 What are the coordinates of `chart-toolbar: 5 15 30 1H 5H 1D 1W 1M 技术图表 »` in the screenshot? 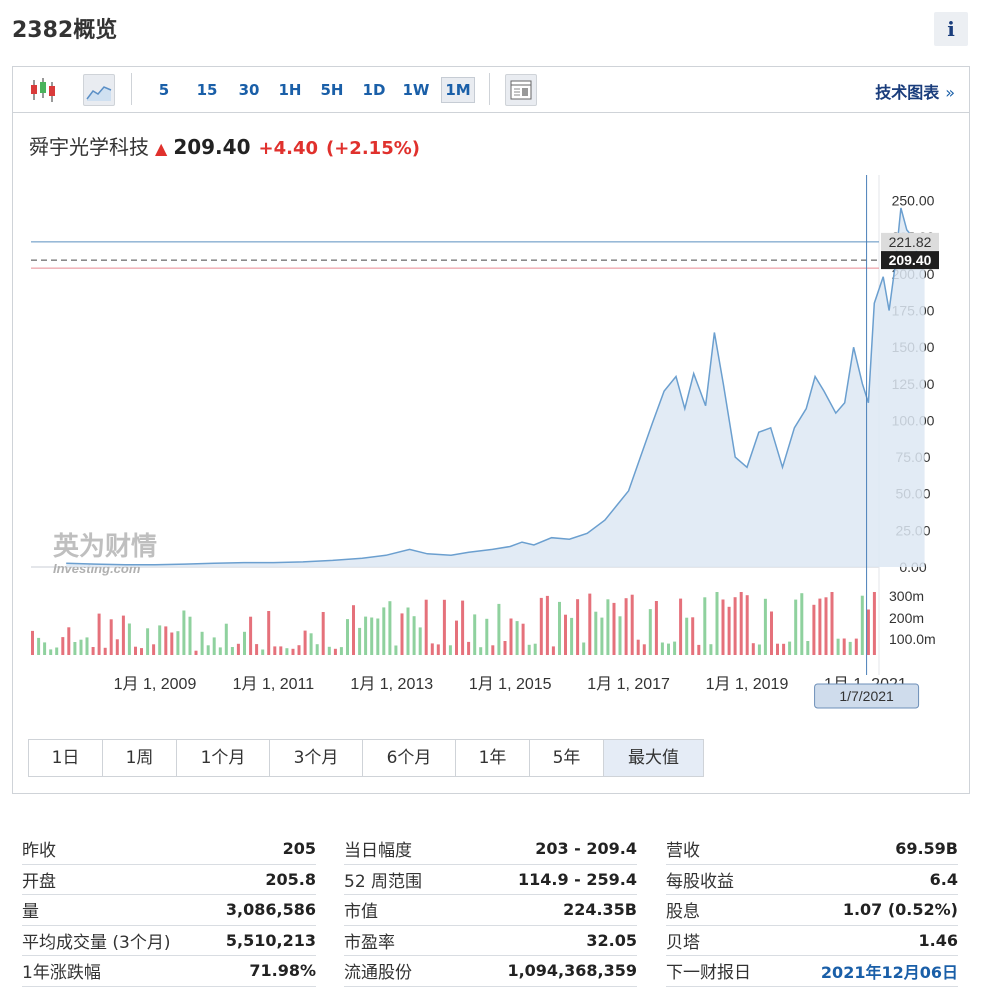 It's located at (491, 90).